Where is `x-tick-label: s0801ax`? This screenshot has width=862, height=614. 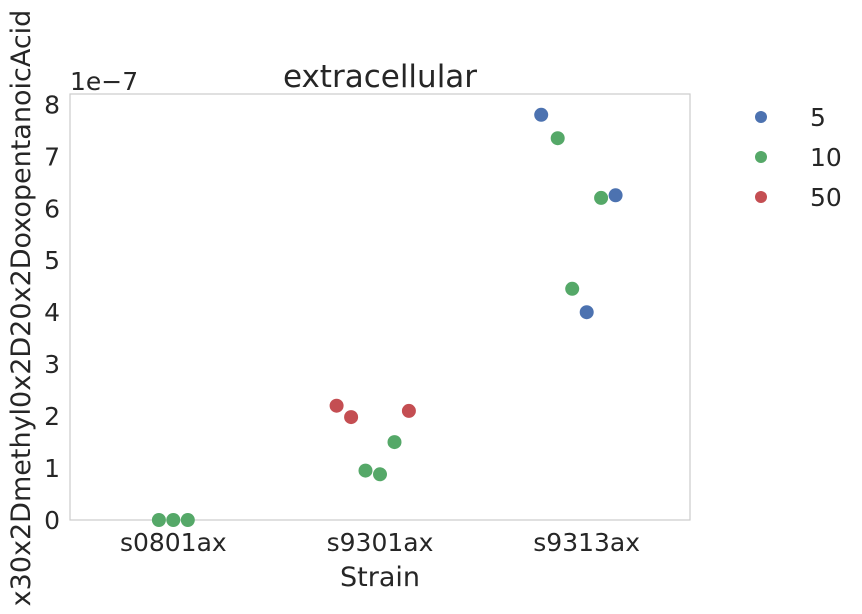 x-tick-label: s0801ax is located at coordinates (173, 542).